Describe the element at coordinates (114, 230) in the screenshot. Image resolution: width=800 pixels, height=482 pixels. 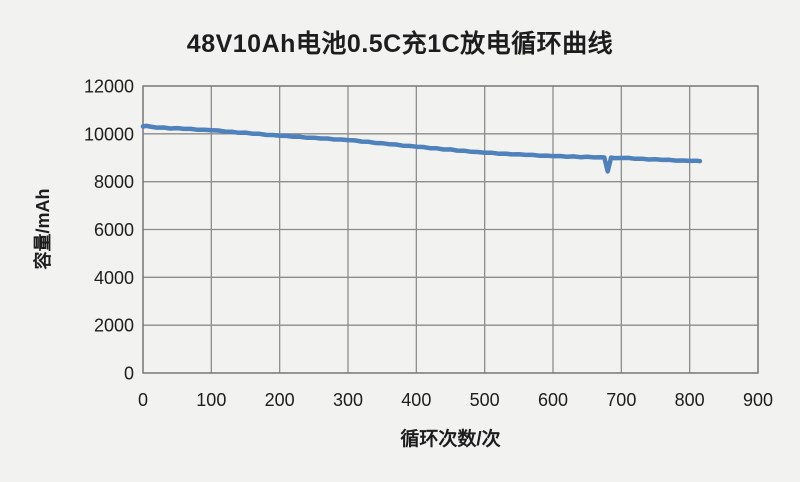
I see `y-tick-label: 6000` at that location.